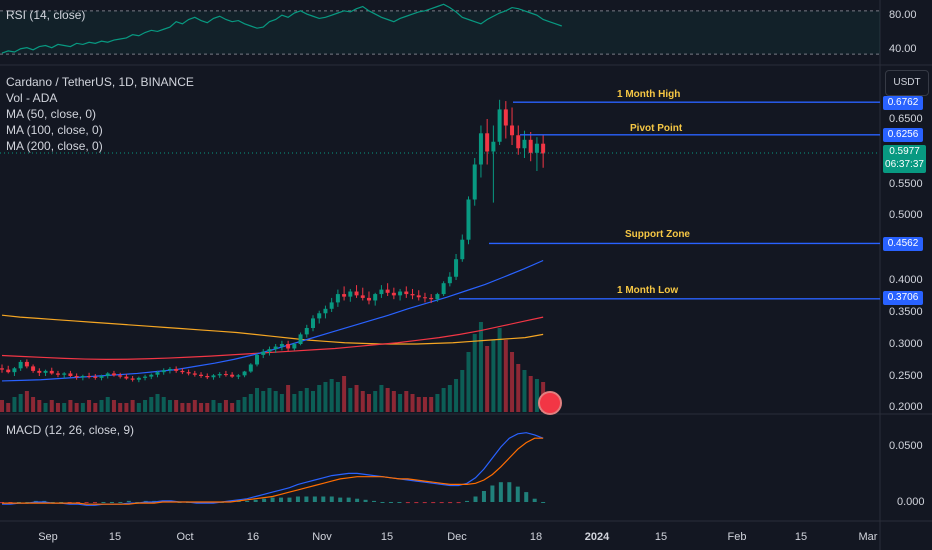  Describe the element at coordinates (903, 15) in the screenshot. I see `rsi-tick-80: 80.00` at that location.